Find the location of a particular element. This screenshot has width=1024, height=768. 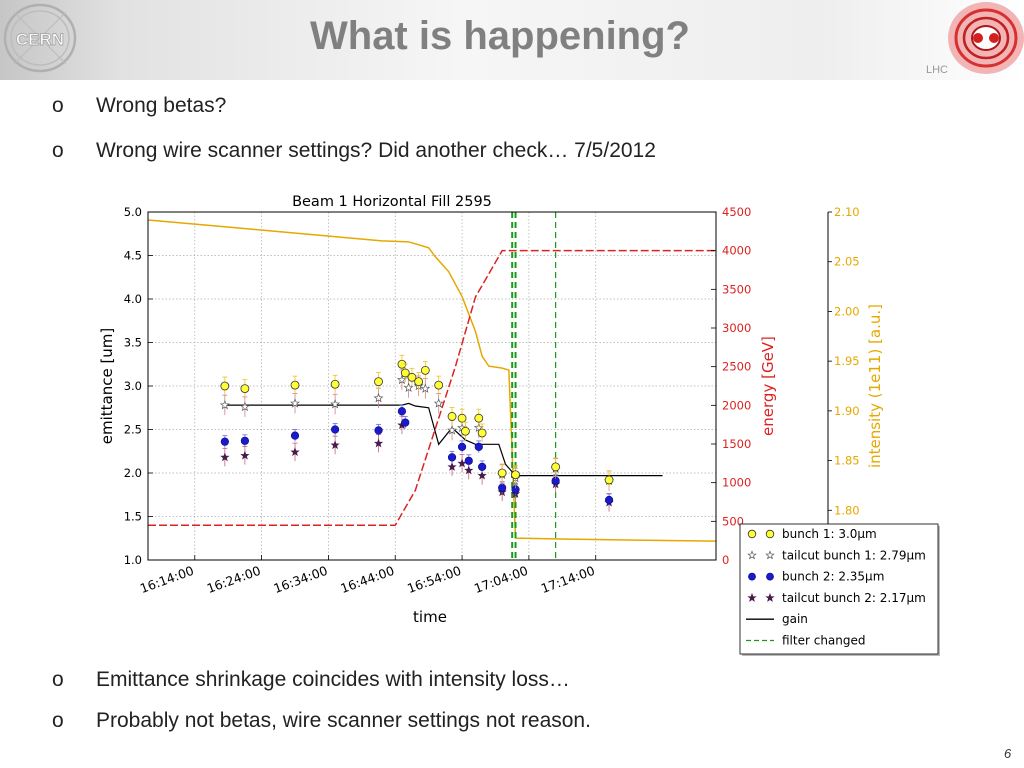

intensity-tick-label: 1.95 is located at coordinates (847, 361).